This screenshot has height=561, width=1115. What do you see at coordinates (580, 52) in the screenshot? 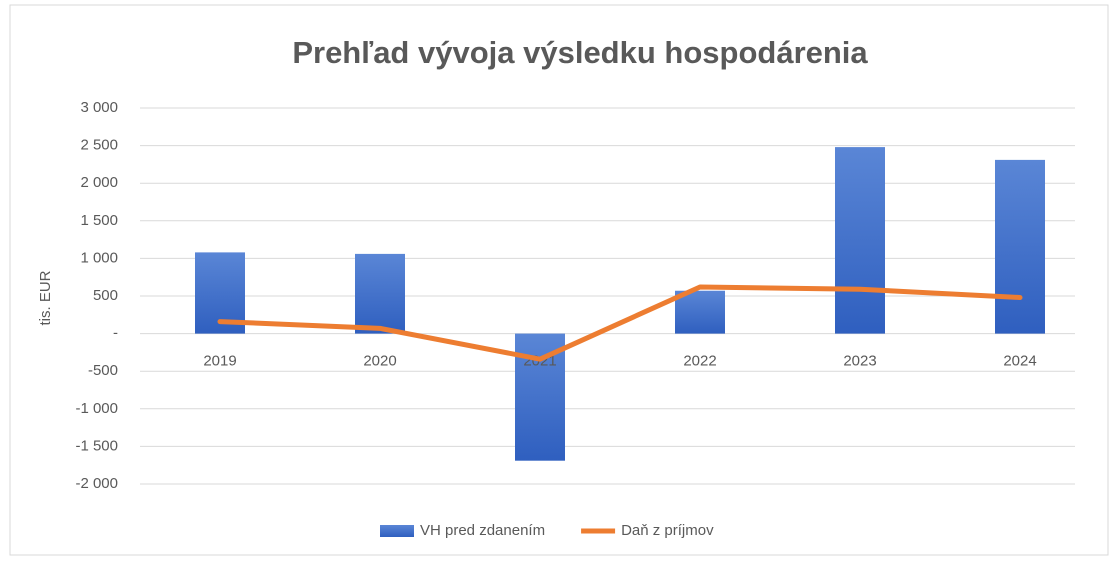
I see `chart-title: Prehľad vývoja výsledku hospodárenia` at bounding box center [580, 52].